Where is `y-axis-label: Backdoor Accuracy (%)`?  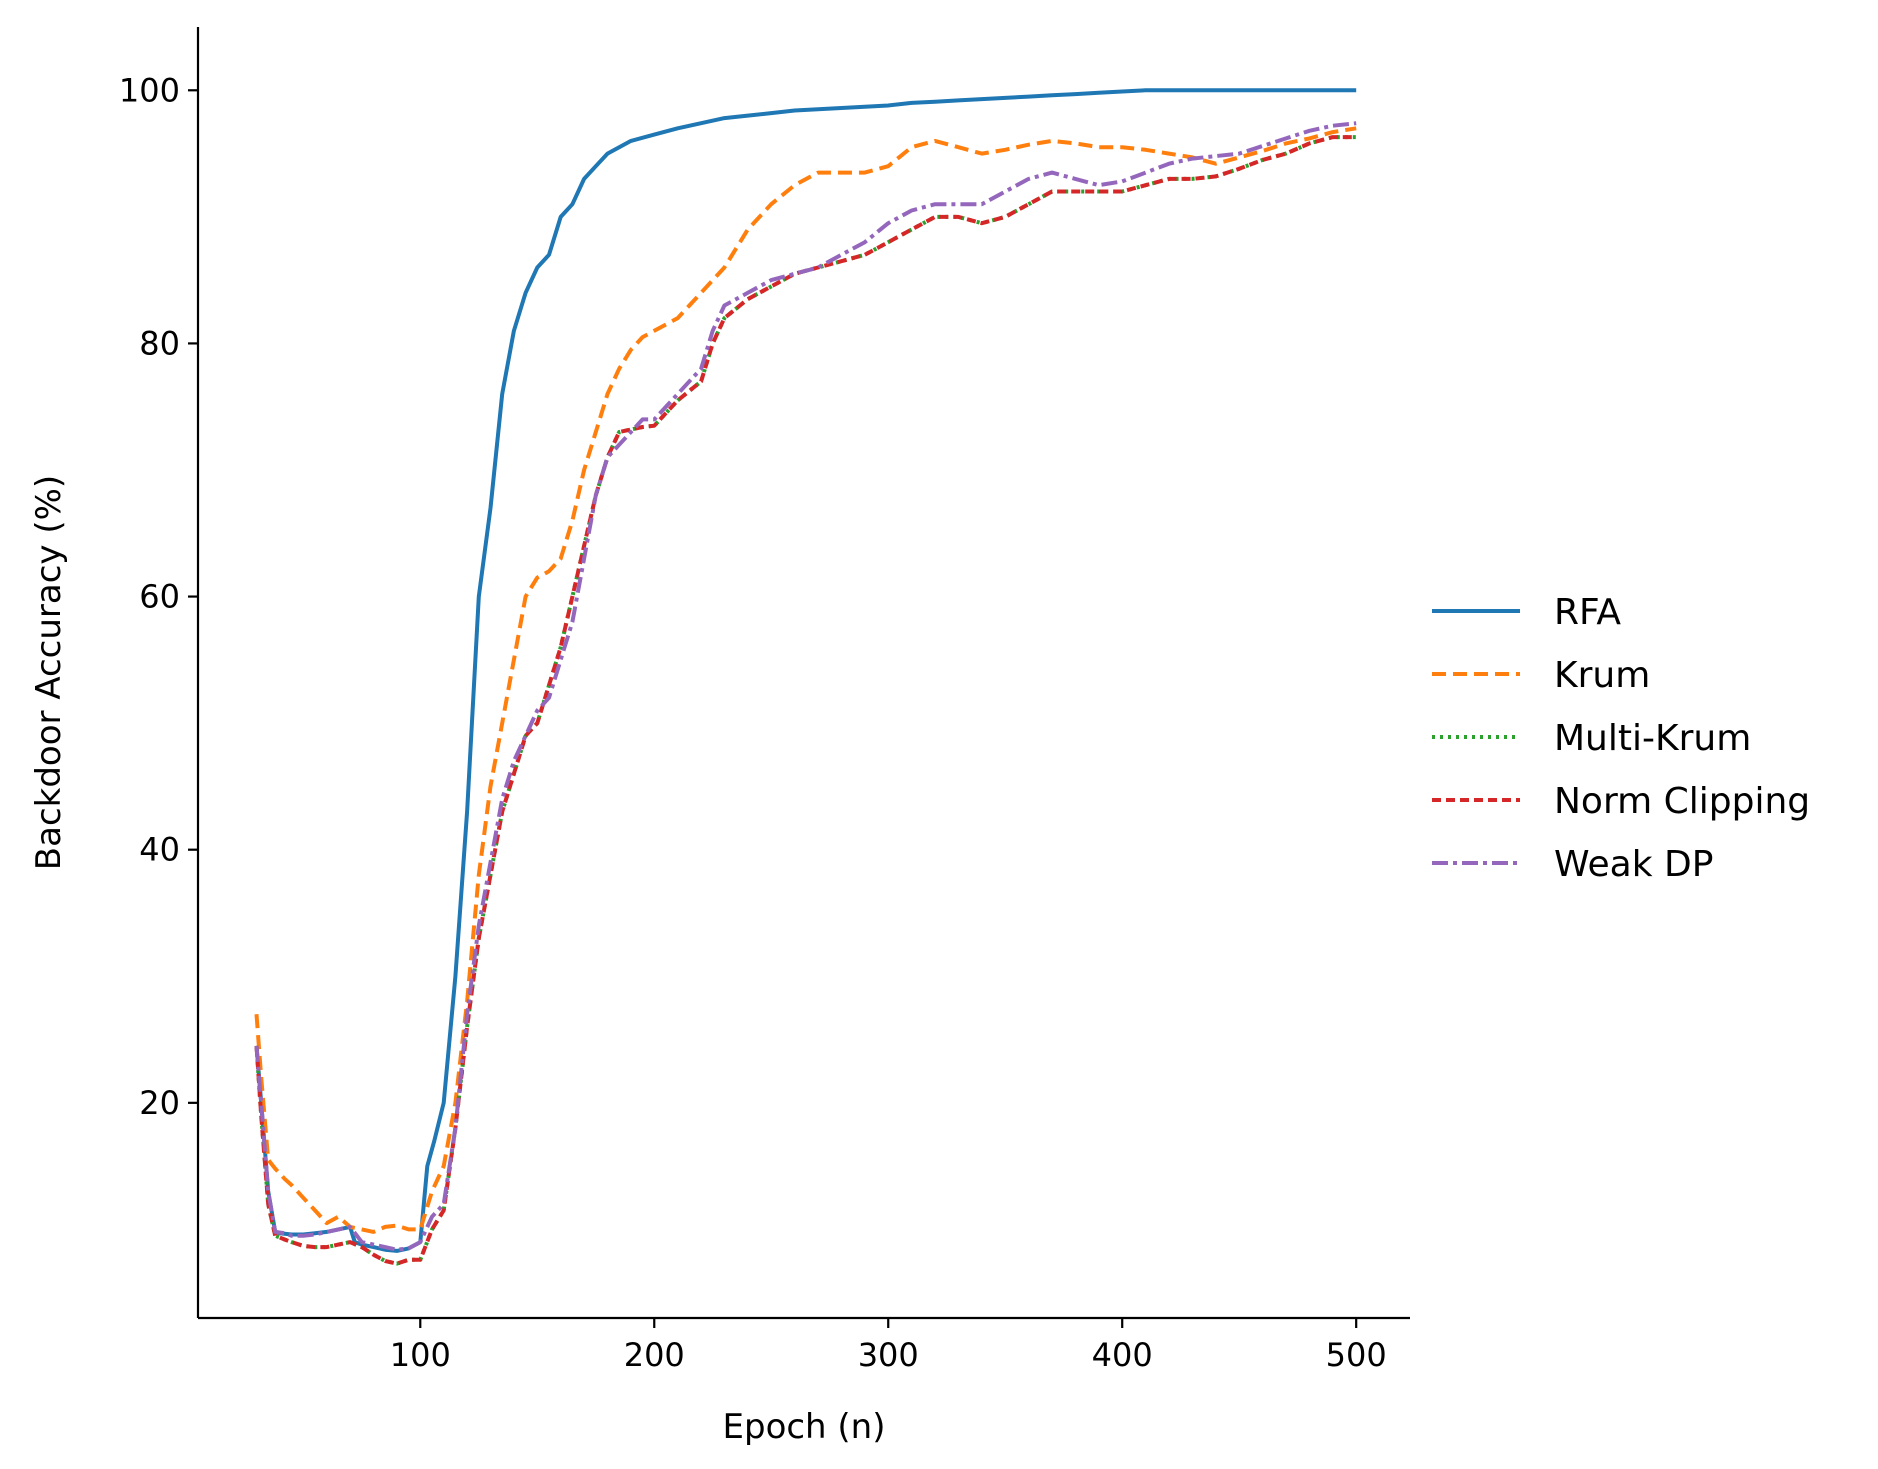
y-axis-label: Backdoor Accuracy (%) is located at coordinates (49, 672).